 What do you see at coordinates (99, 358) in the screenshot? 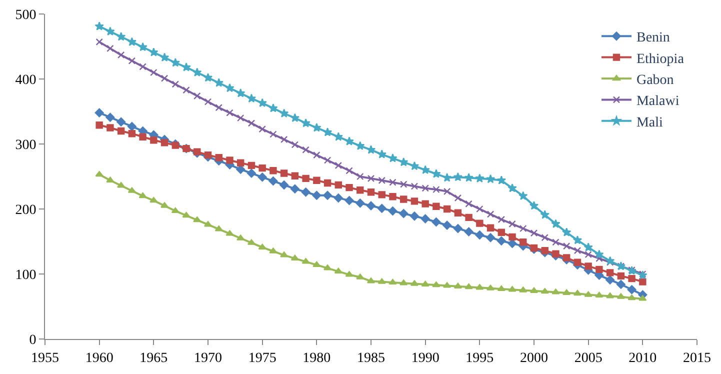
I see `x-tick-label: 1960` at bounding box center [99, 358].